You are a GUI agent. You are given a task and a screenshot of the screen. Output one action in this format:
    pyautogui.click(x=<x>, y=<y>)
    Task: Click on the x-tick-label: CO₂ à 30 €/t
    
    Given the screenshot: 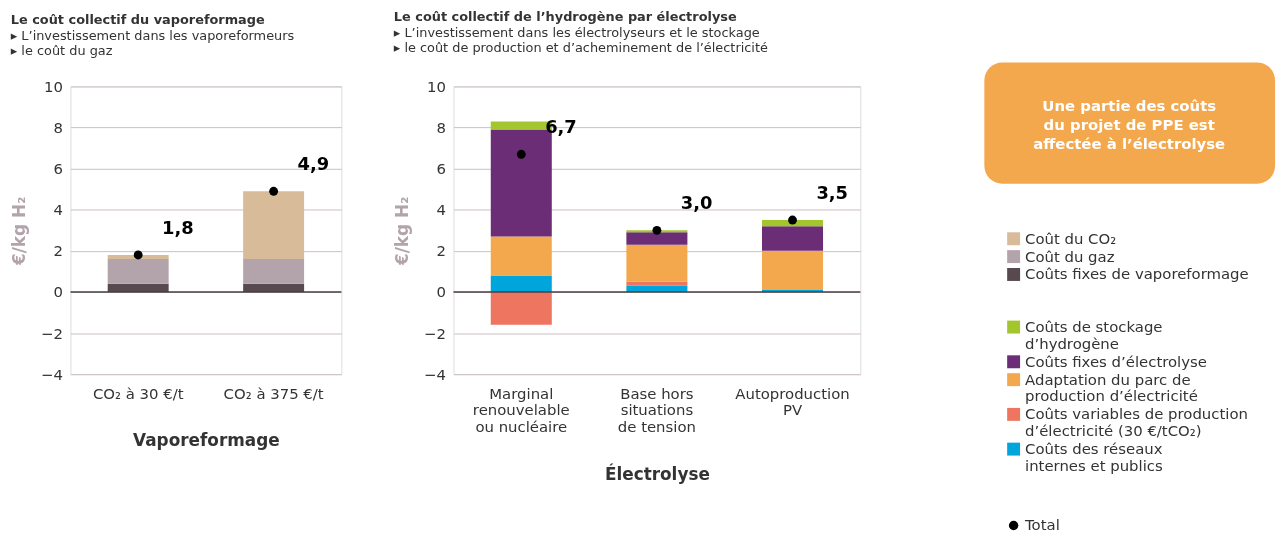 What is the action you would take?
    pyautogui.click(x=138, y=393)
    